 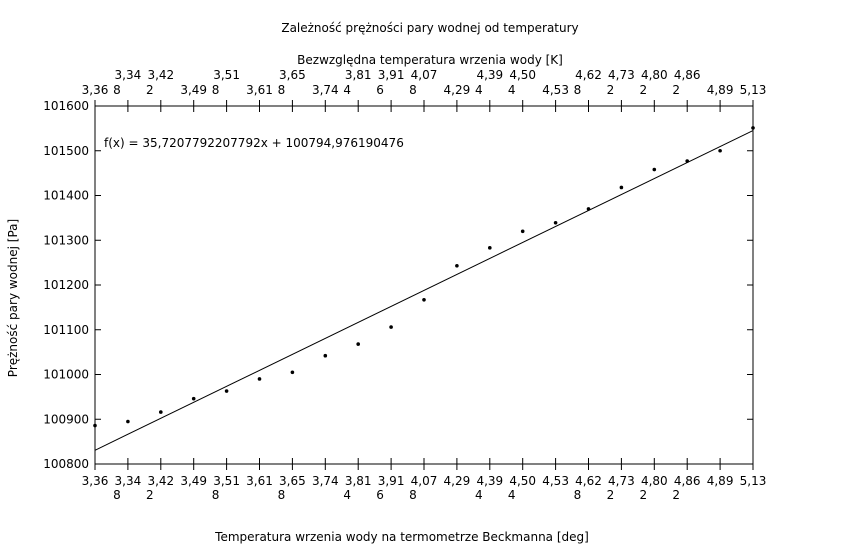 I want to click on top-tick-label-line1: 4,73, so click(x=621, y=75).